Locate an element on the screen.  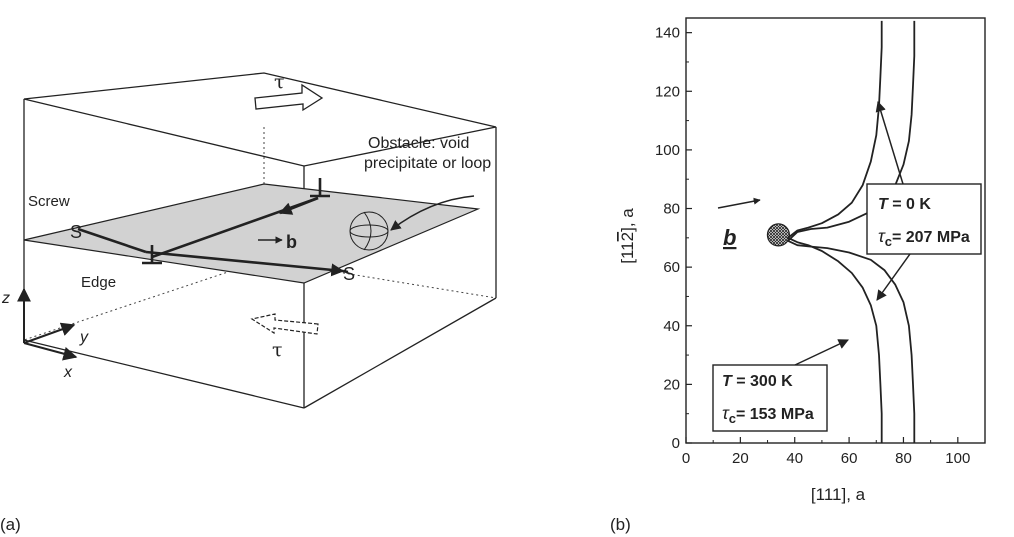
glide-plane is located at coordinates (252, 233).